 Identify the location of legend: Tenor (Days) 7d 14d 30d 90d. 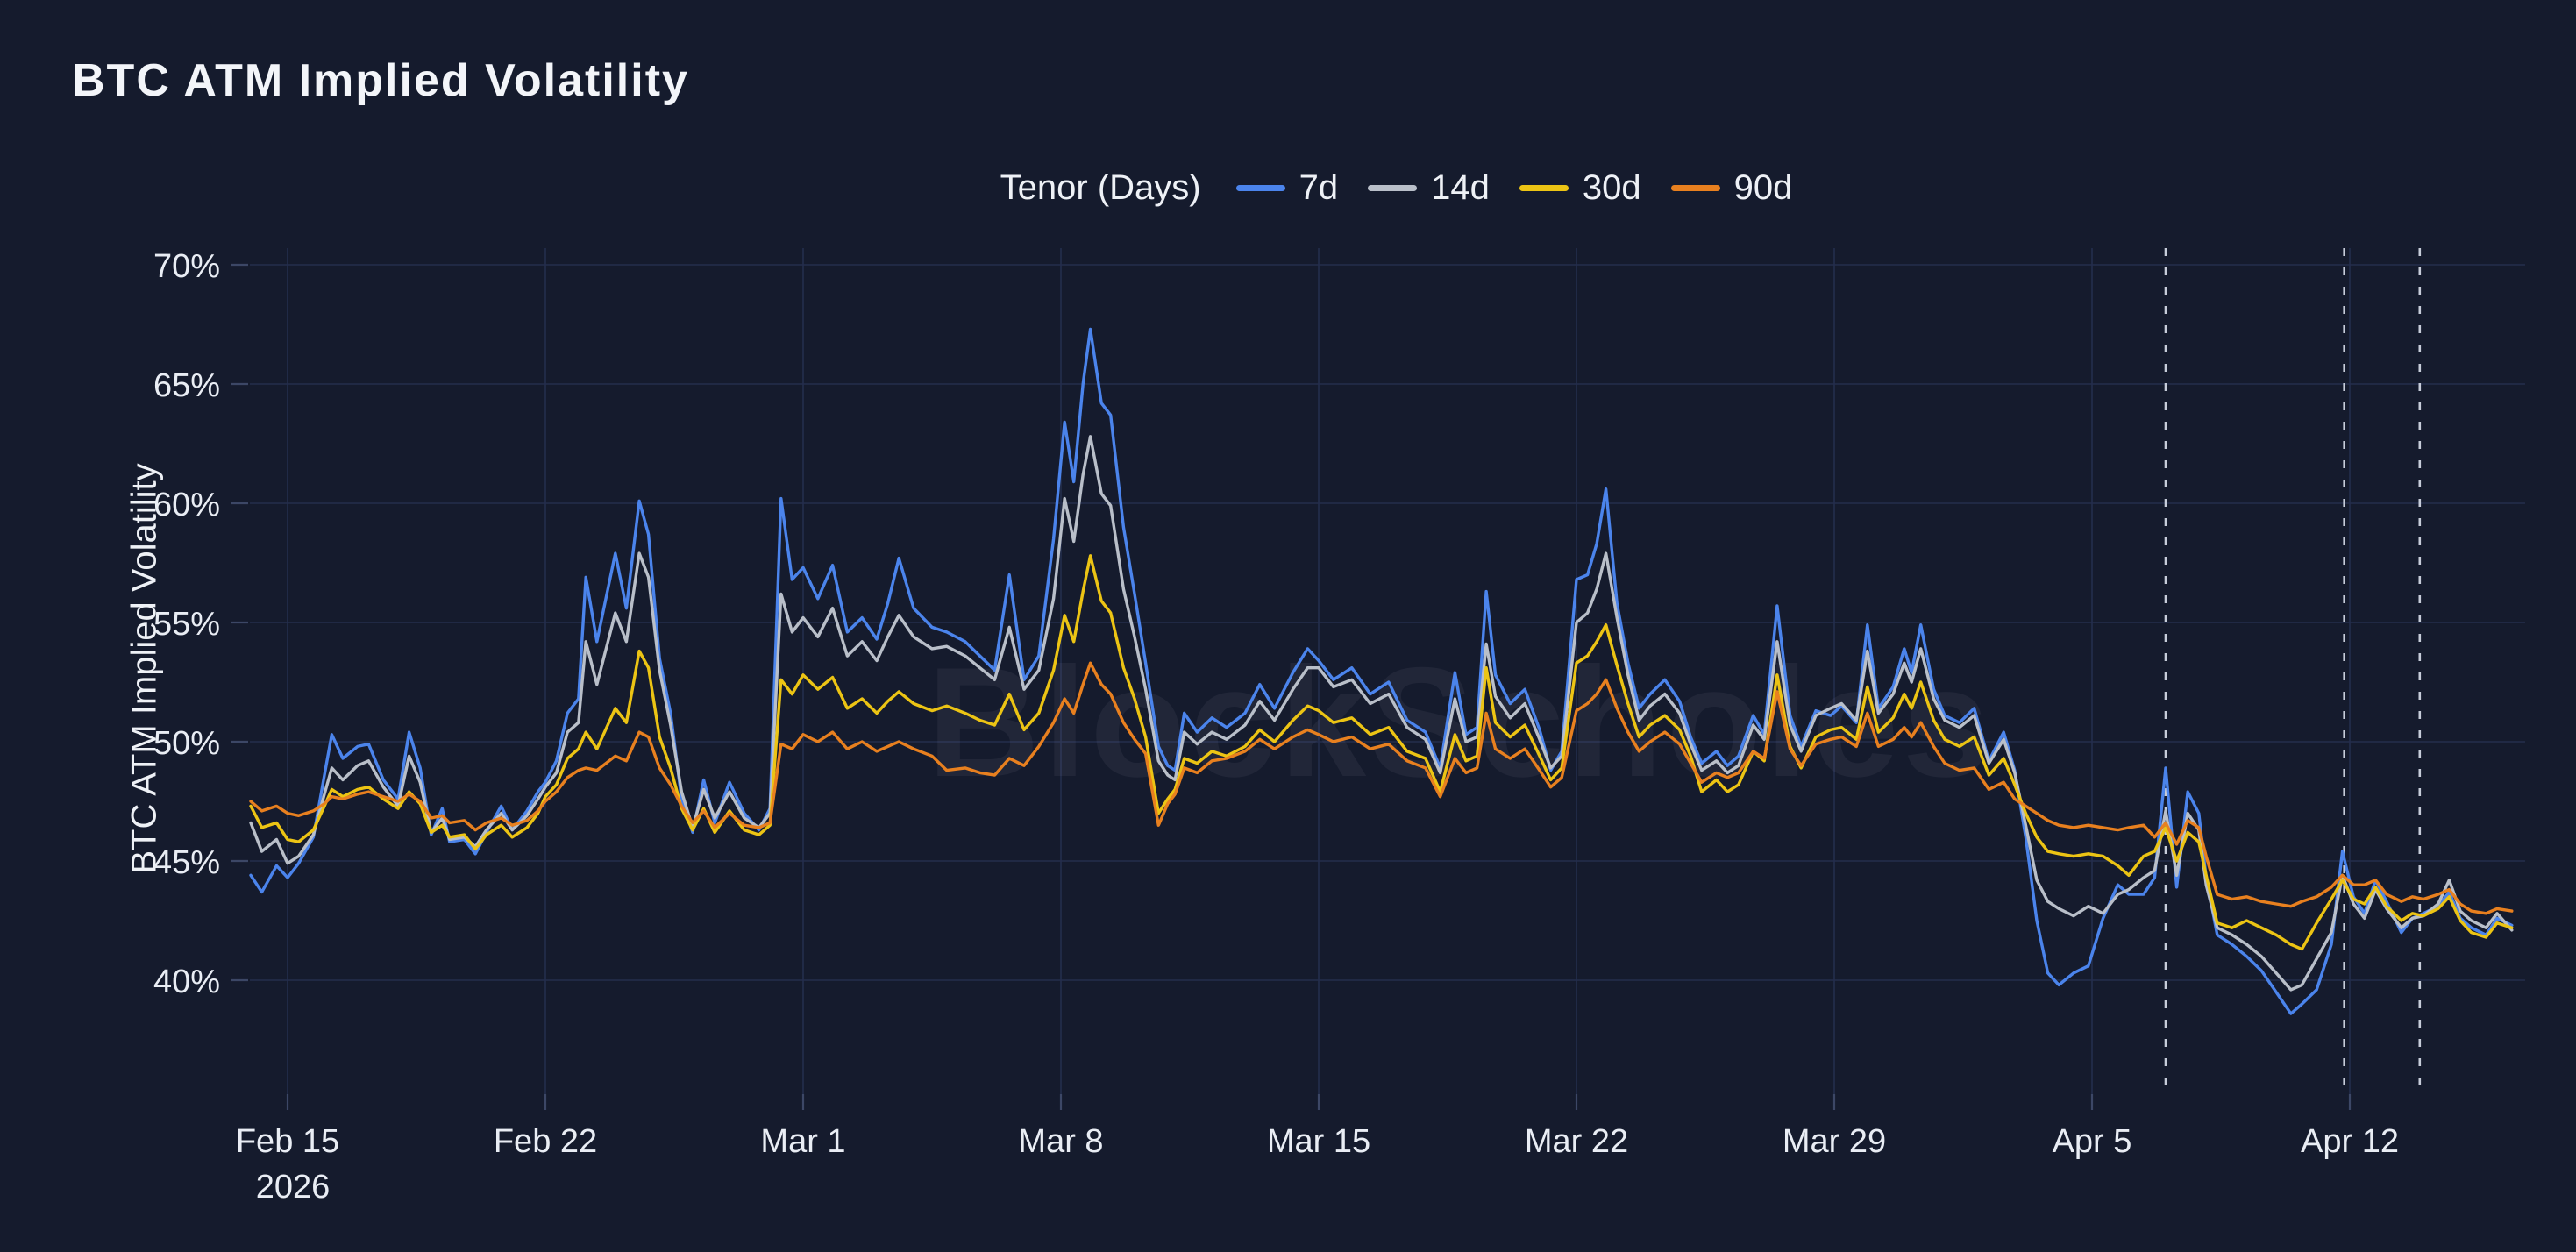
(1396, 188).